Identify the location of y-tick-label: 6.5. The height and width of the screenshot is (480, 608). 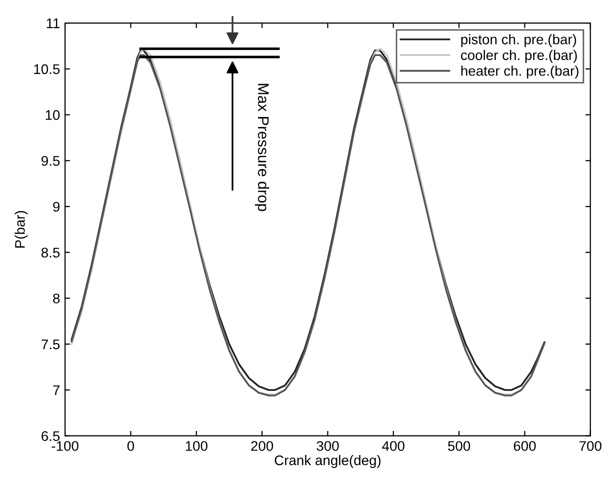
(51, 436).